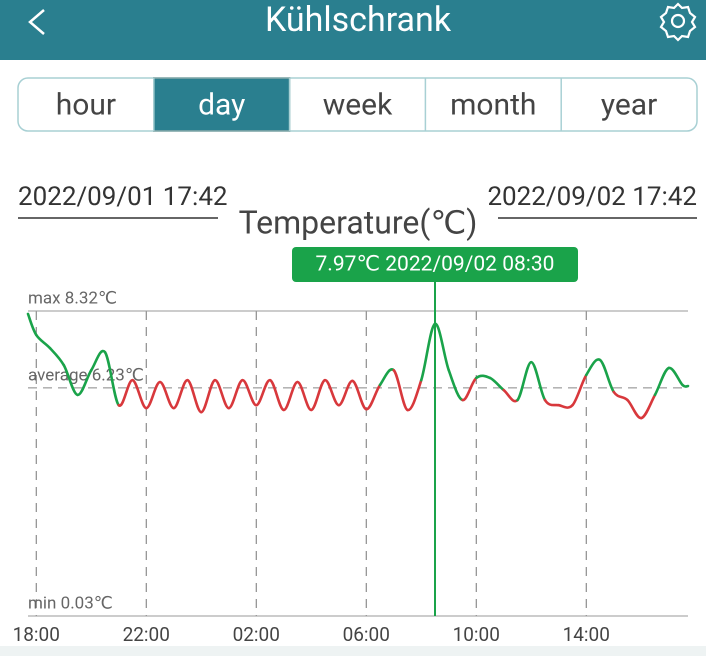 The width and height of the screenshot is (706, 656). Describe the element at coordinates (358, 222) in the screenshot. I see `chart-title: Temperature(℃)` at that location.